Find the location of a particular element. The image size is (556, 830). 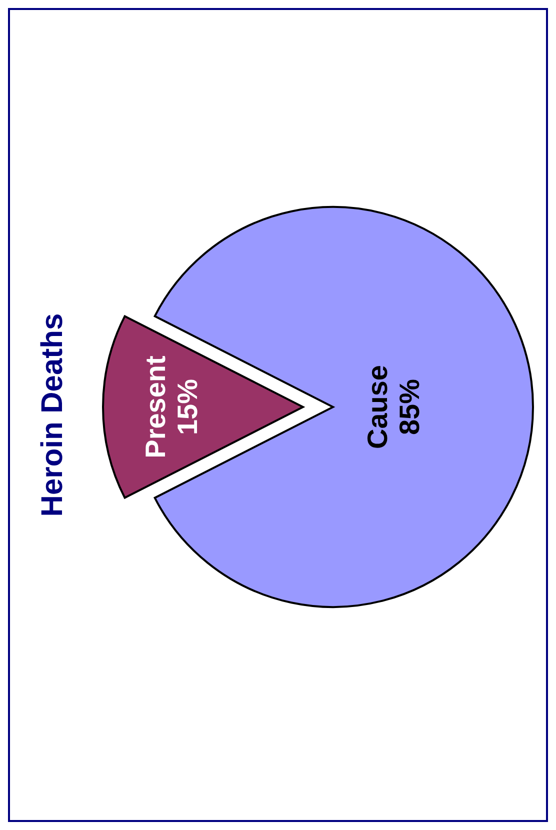

slice-label: Present is located at coordinates (155, 407).